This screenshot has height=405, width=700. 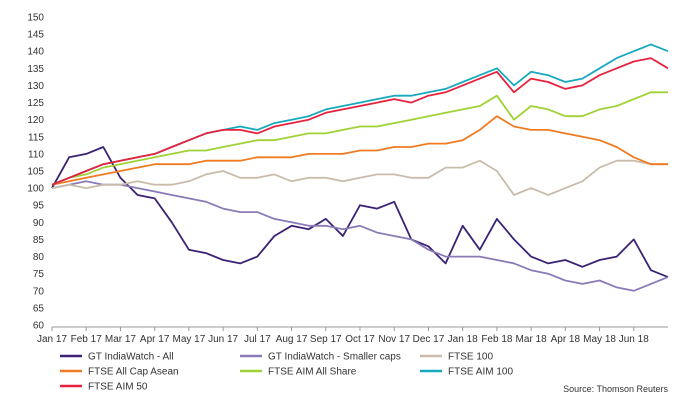 What do you see at coordinates (334, 357) in the screenshot?
I see `legend-label: GT IndiaWatch - Smaller caps` at bounding box center [334, 357].